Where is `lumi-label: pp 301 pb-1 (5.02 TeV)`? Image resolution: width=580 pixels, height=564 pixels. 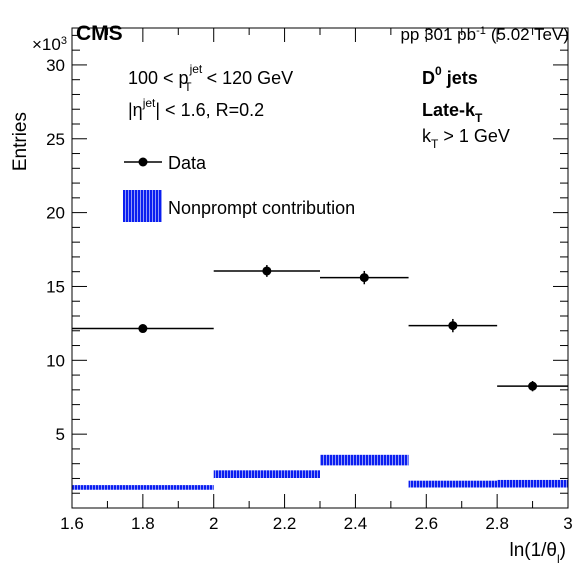 lumi-label: pp 301 pb-1 (5.02 TeV) is located at coordinates (484, 34).